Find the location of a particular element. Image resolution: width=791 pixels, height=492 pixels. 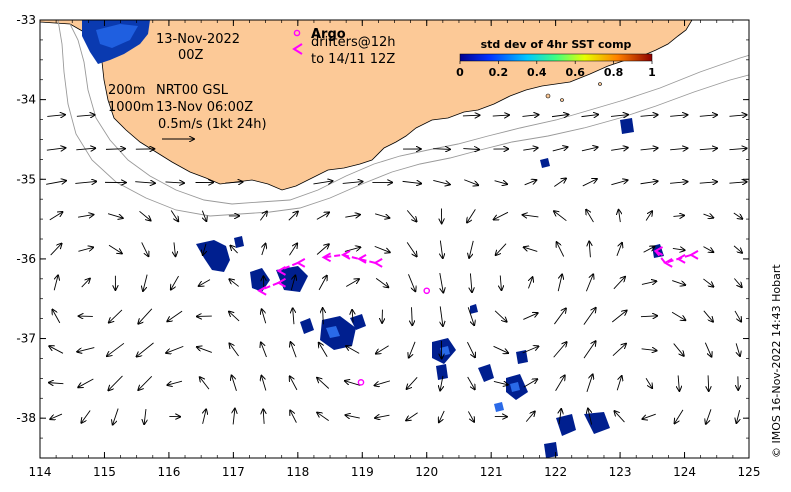

y-tick-label: -34 is located at coordinates (26, 100).